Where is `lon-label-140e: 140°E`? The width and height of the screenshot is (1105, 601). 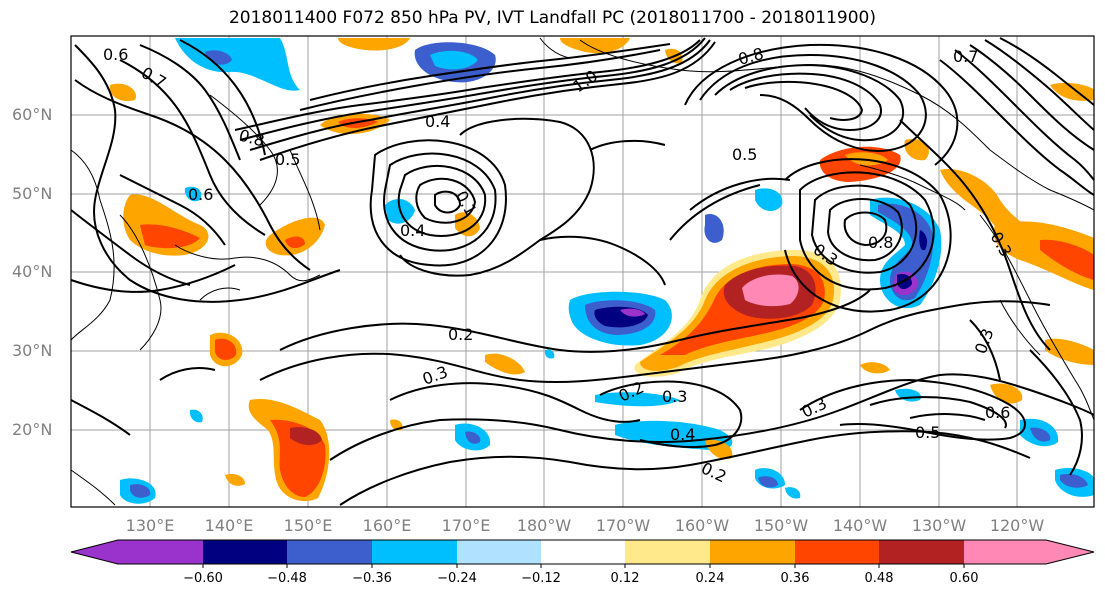
lon-label-140e: 140°E is located at coordinates (229, 525).